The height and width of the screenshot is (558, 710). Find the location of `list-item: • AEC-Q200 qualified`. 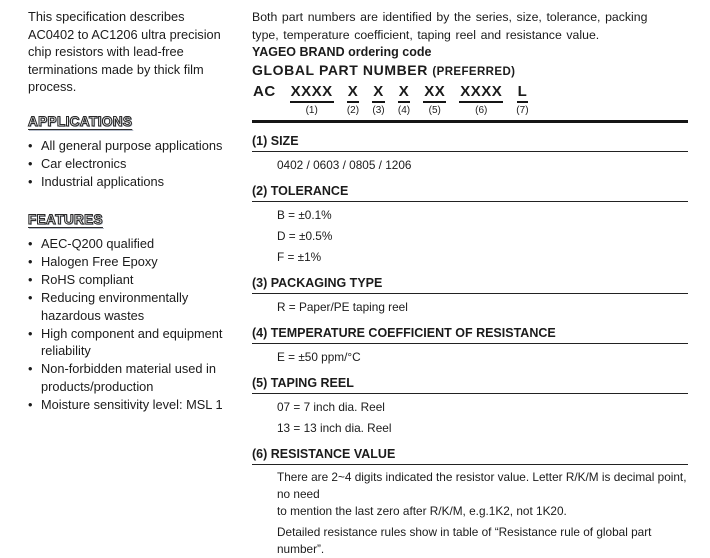

list-item: • AEC-Q200 qualified is located at coordinates (135, 244).